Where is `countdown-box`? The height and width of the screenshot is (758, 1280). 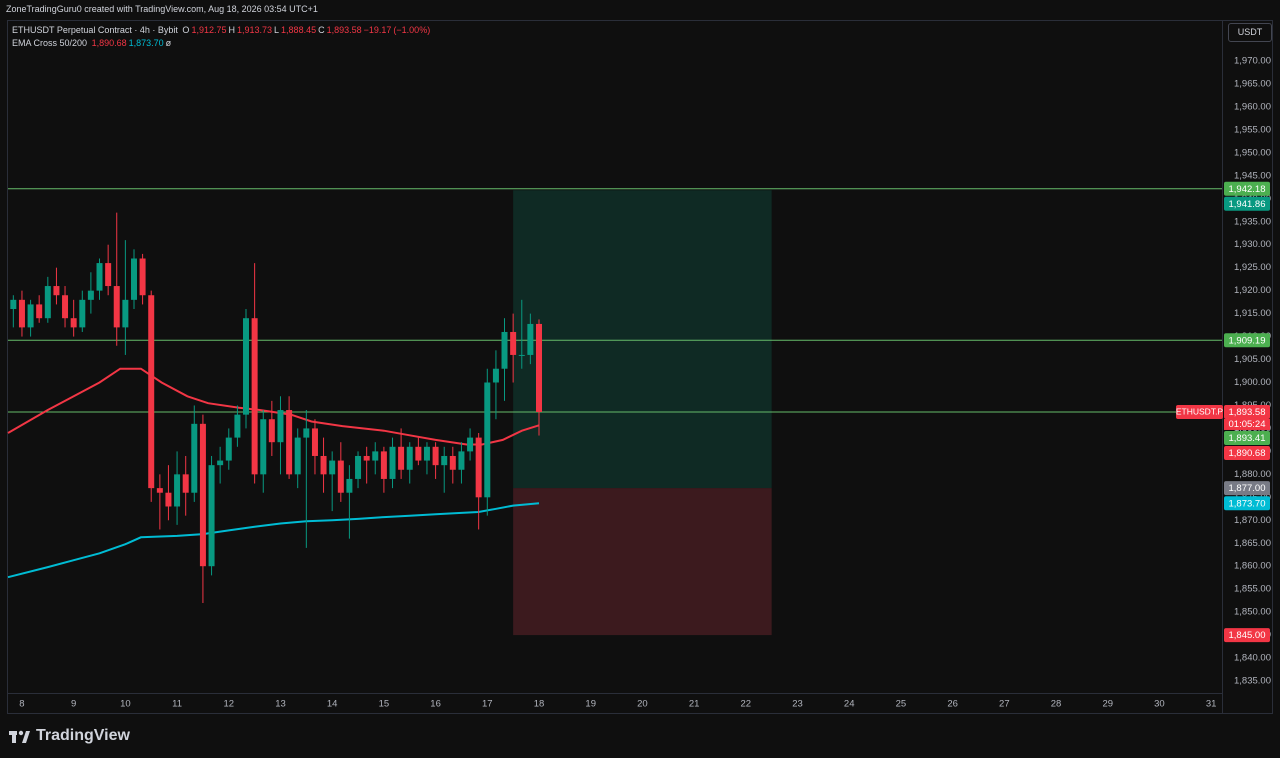 countdown-box is located at coordinates (1247, 424).